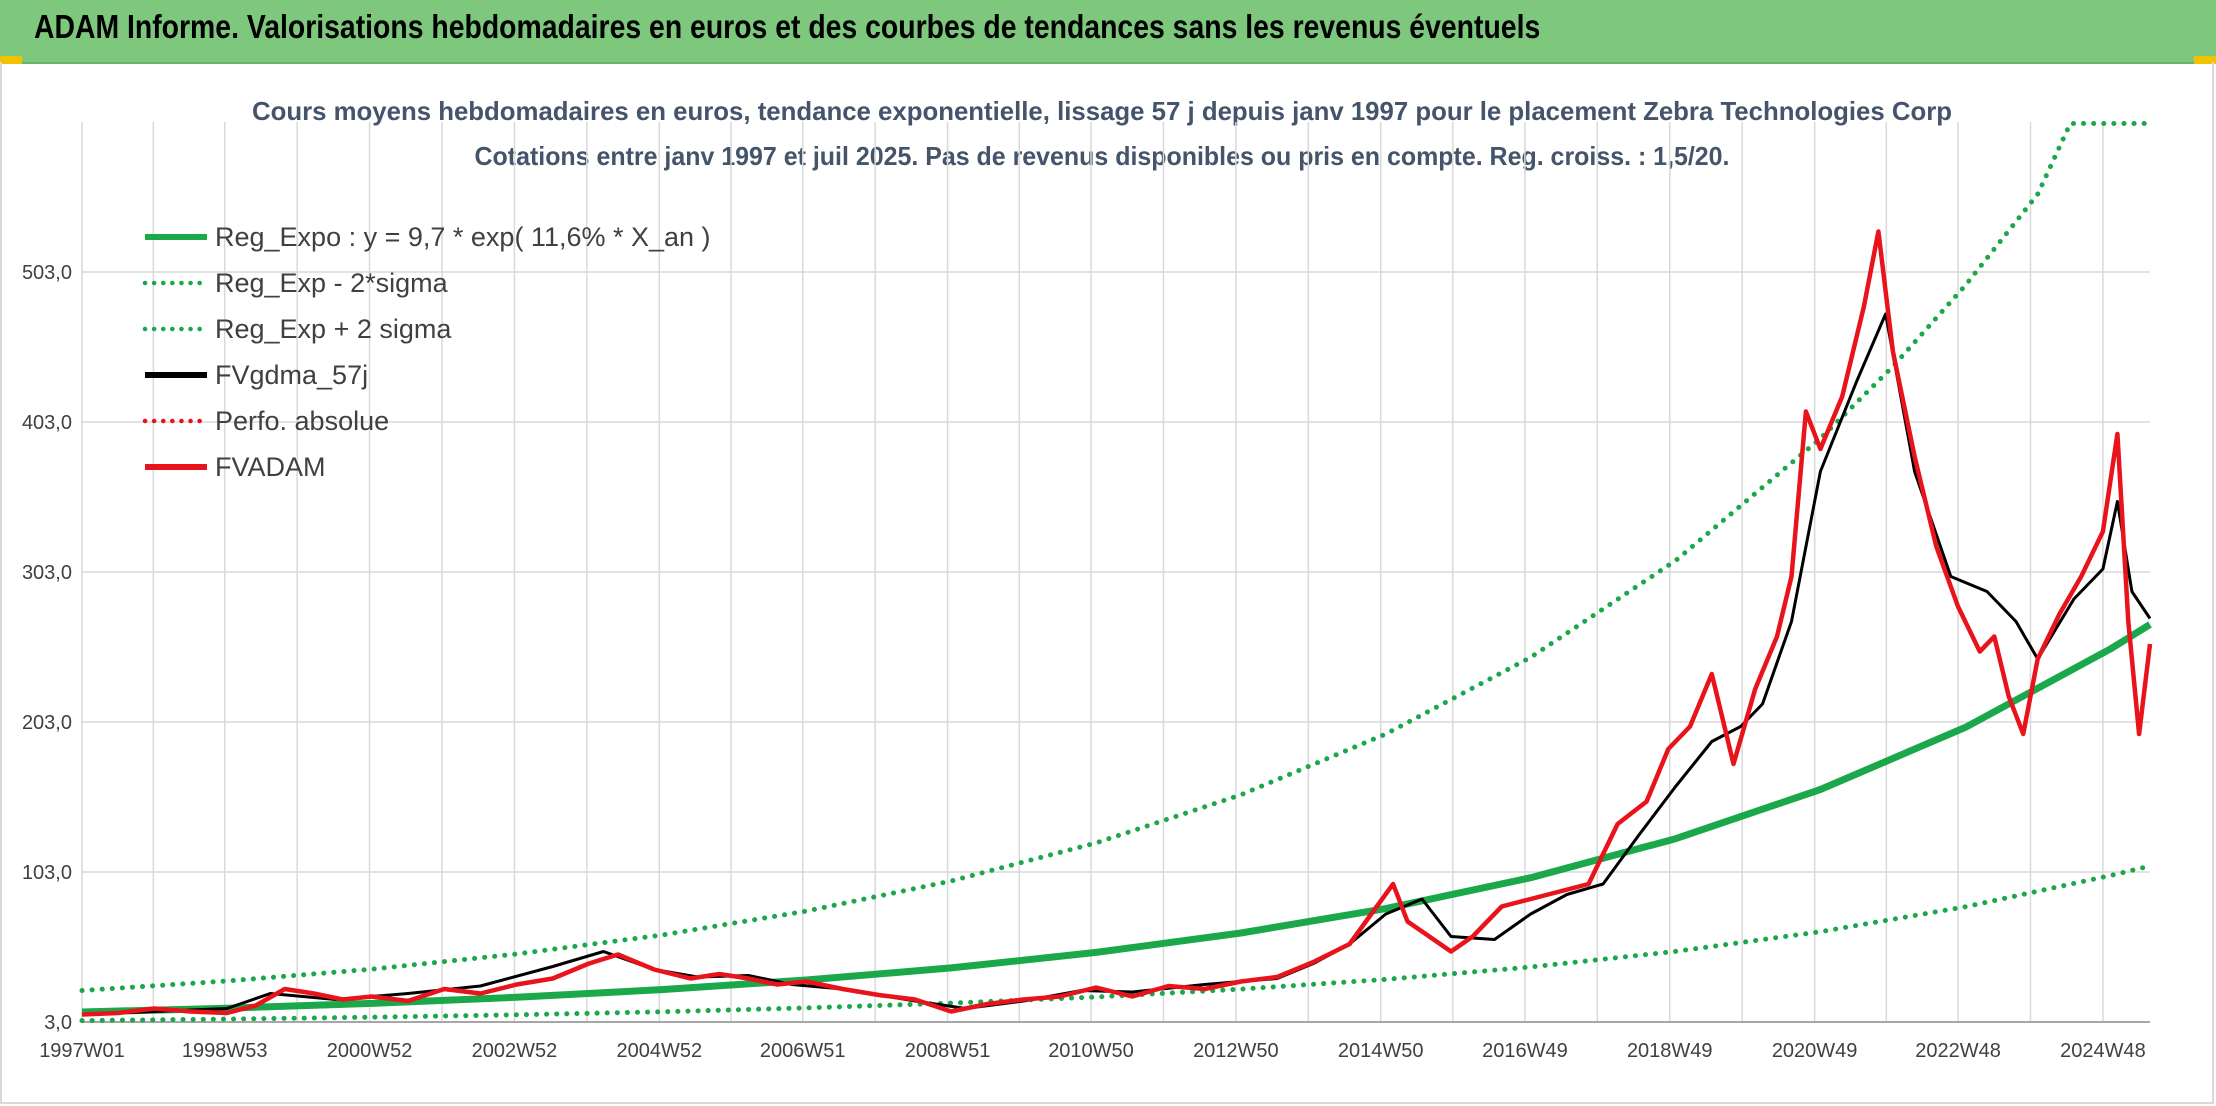 The width and height of the screenshot is (2216, 1106). Describe the element at coordinates (291, 375) in the screenshot. I see `legend-label-3: FVgdma_57j` at that location.